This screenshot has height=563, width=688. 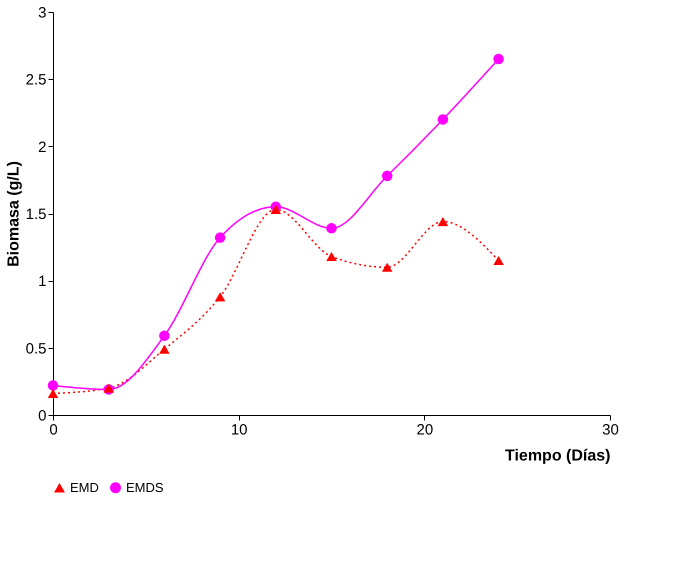 I want to click on legend-label: EMDS, so click(x=145, y=487).